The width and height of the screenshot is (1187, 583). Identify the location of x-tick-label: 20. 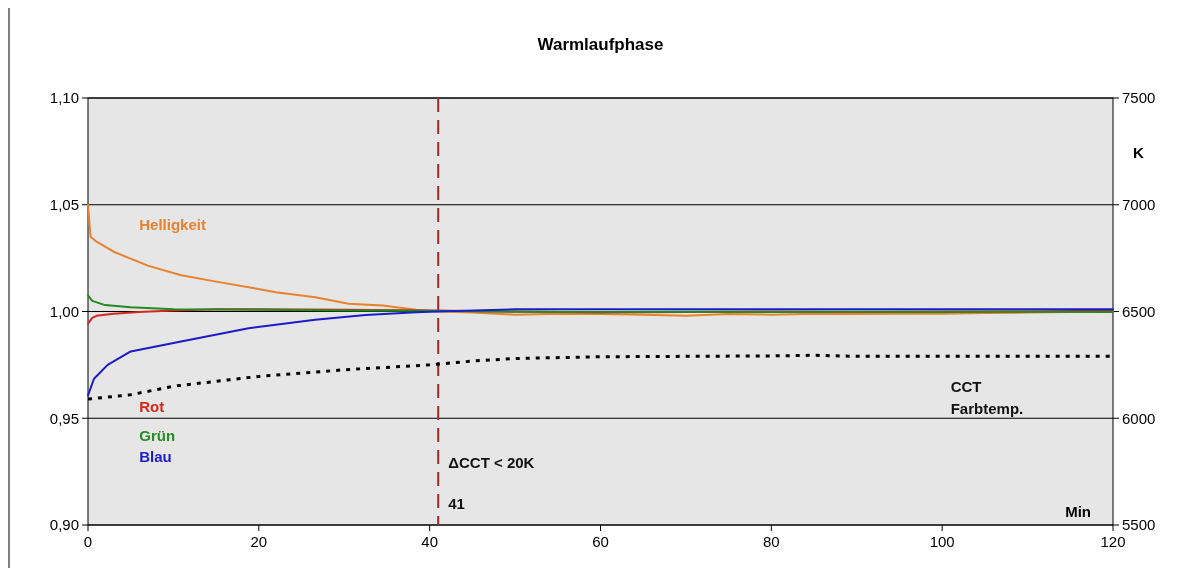
(259, 541).